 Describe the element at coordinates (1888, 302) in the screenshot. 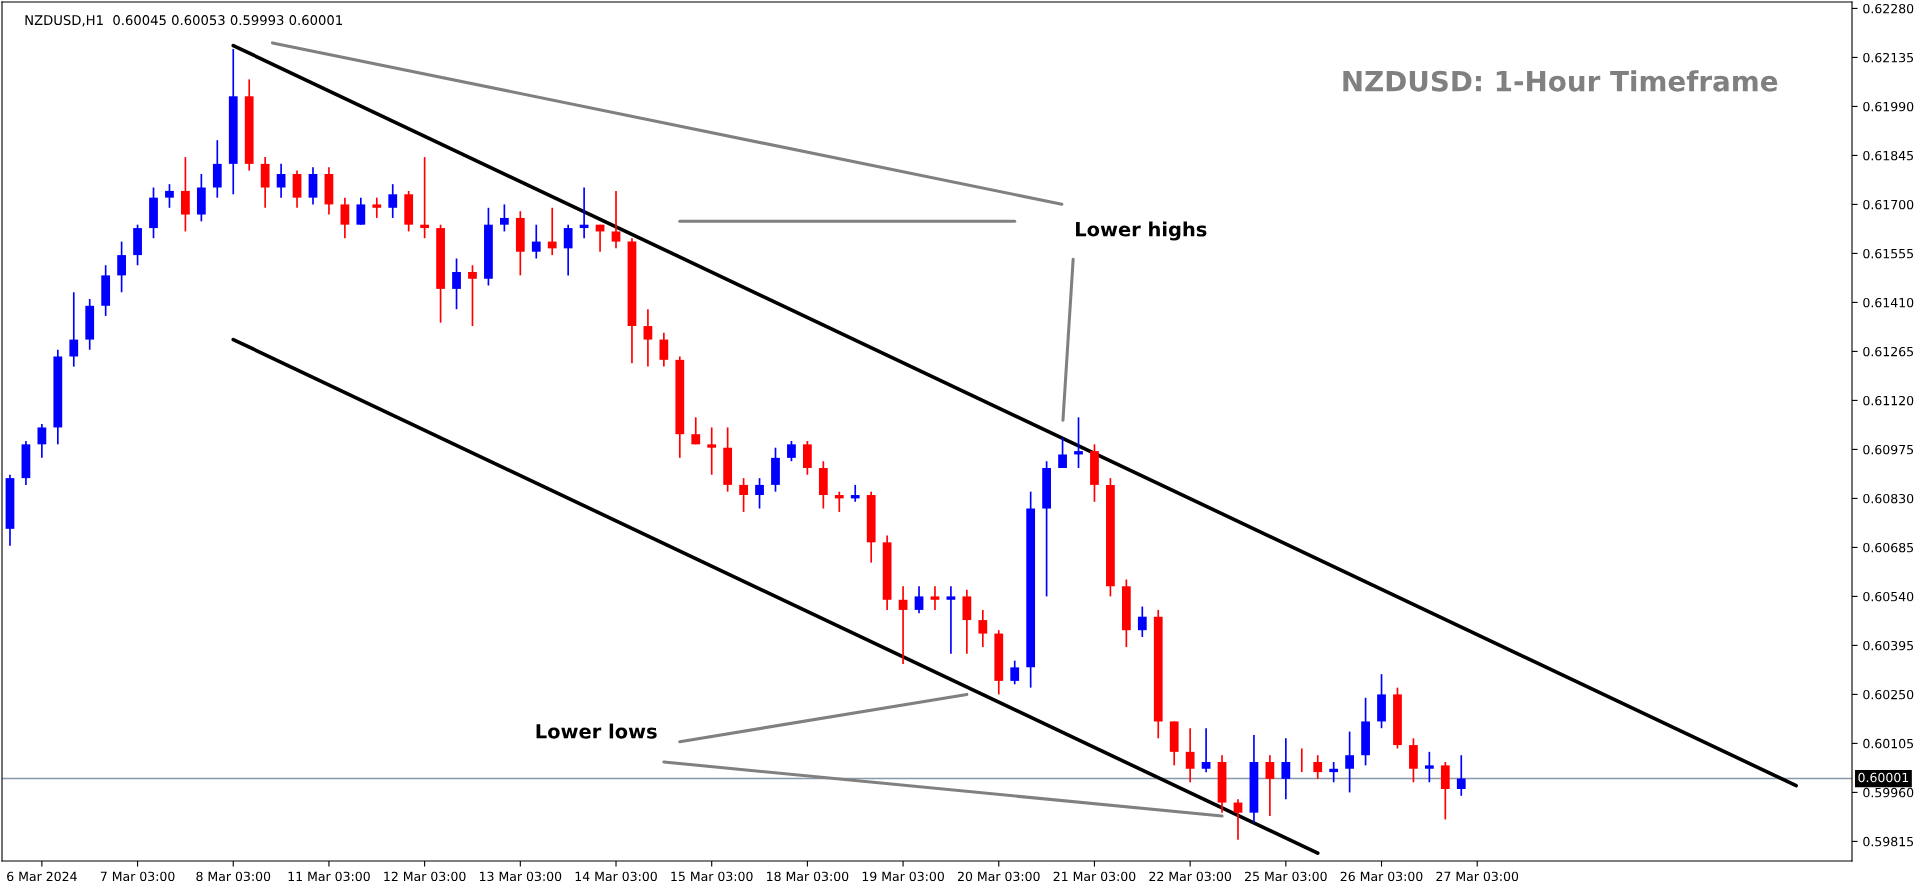

I see `y-tick-label: 0.61410` at that location.